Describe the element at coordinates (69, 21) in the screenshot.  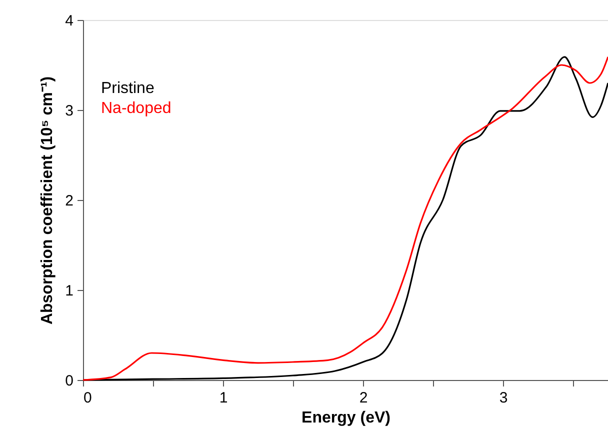
I see `y-tick-label: 4` at that location.